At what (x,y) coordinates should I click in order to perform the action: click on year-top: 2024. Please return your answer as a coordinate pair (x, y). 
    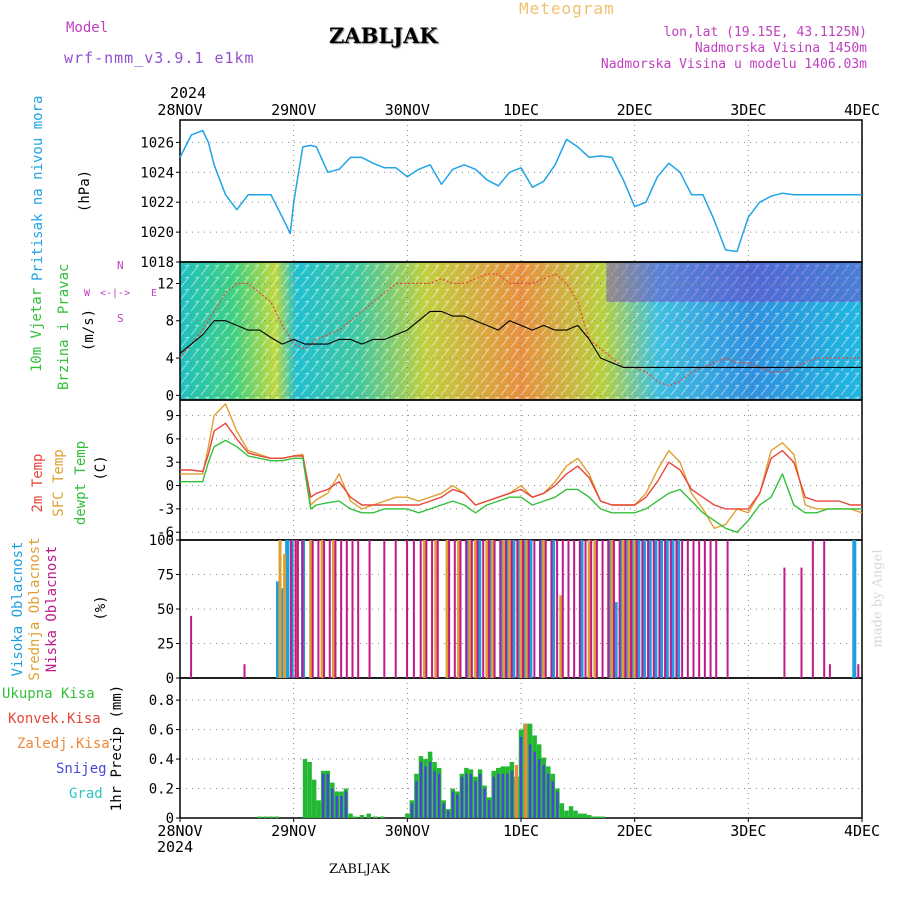
    Looking at the image, I should click on (188, 93).